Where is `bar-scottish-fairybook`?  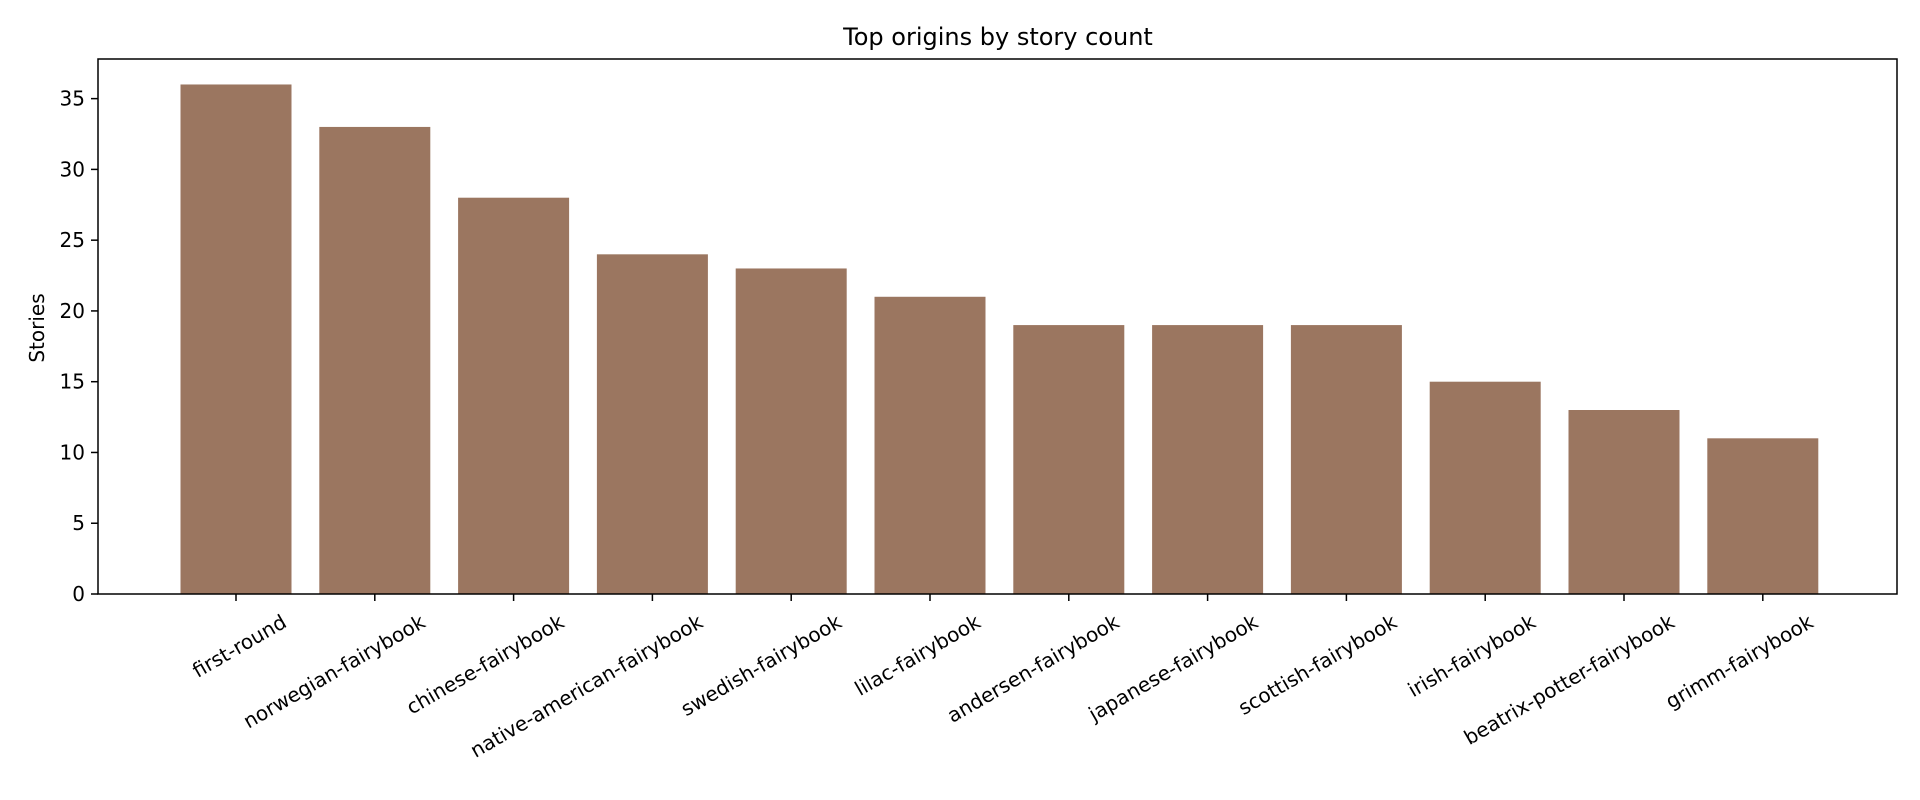
bar-scottish-fairybook is located at coordinates (1346, 459).